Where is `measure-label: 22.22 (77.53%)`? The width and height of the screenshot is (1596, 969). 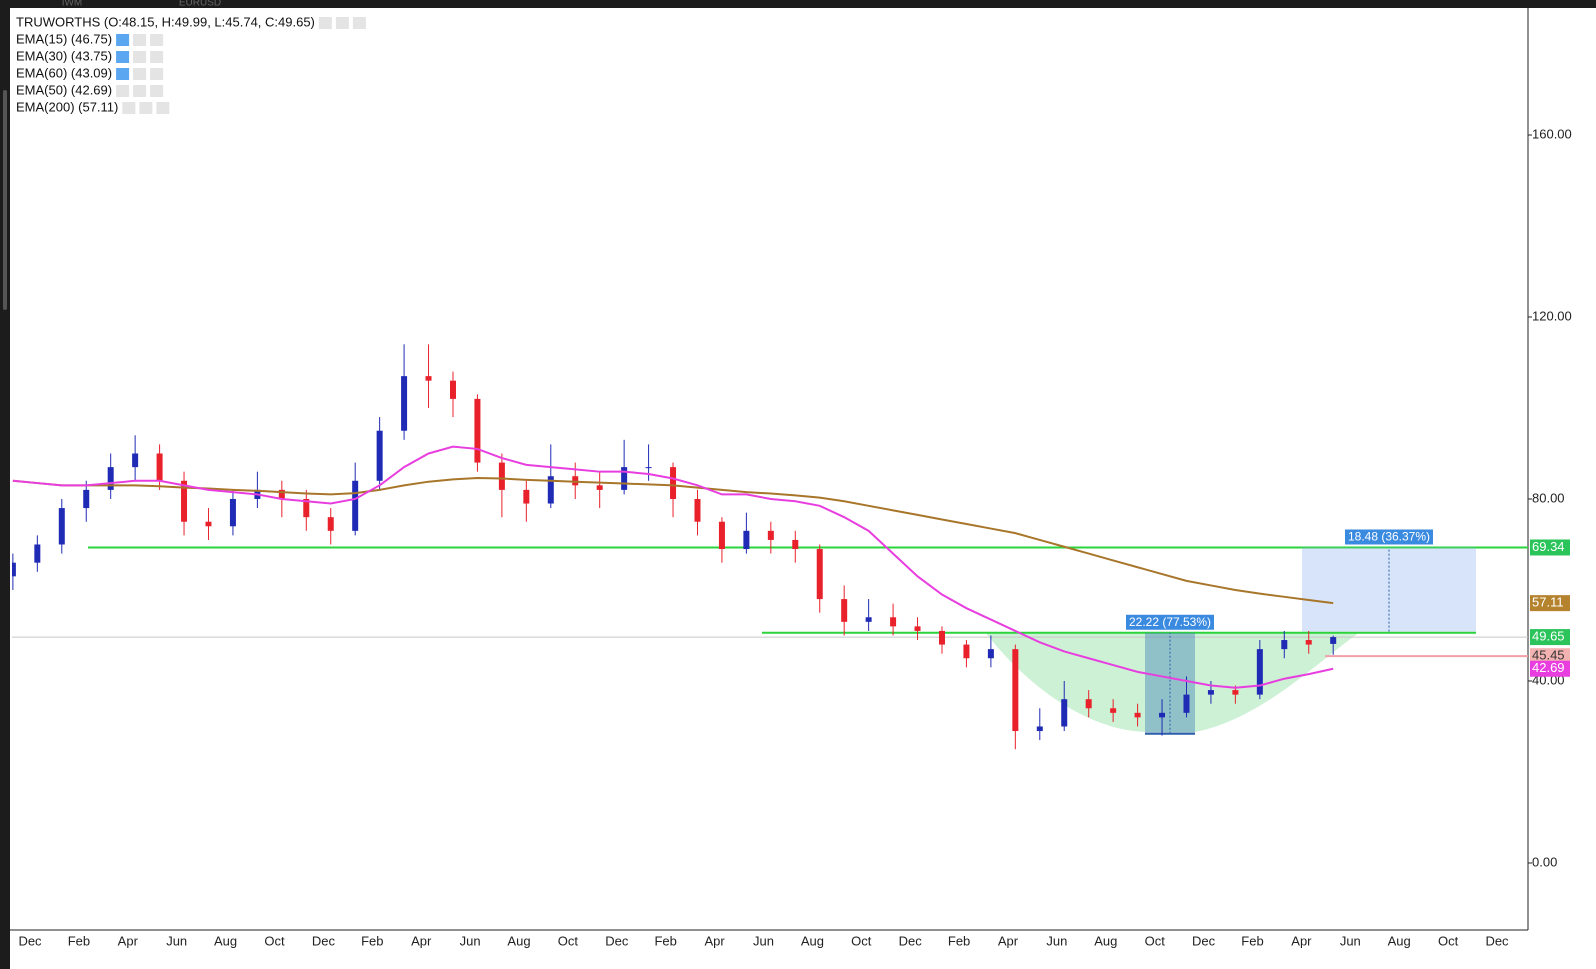 measure-label: 22.22 (77.53%) is located at coordinates (1170, 622).